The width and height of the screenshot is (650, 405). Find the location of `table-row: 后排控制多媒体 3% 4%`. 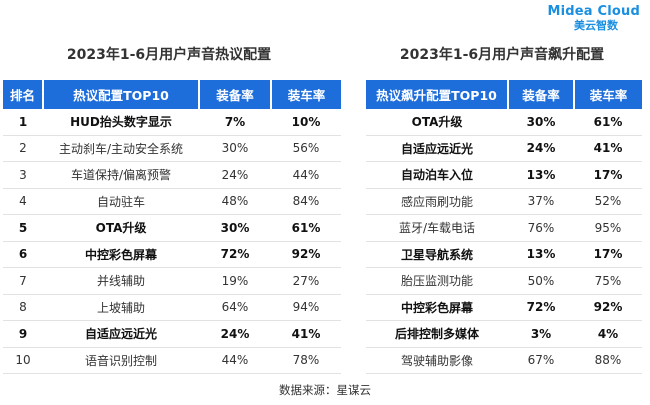

table-row: 后排控制多媒体 3% 4% is located at coordinates (504, 334).